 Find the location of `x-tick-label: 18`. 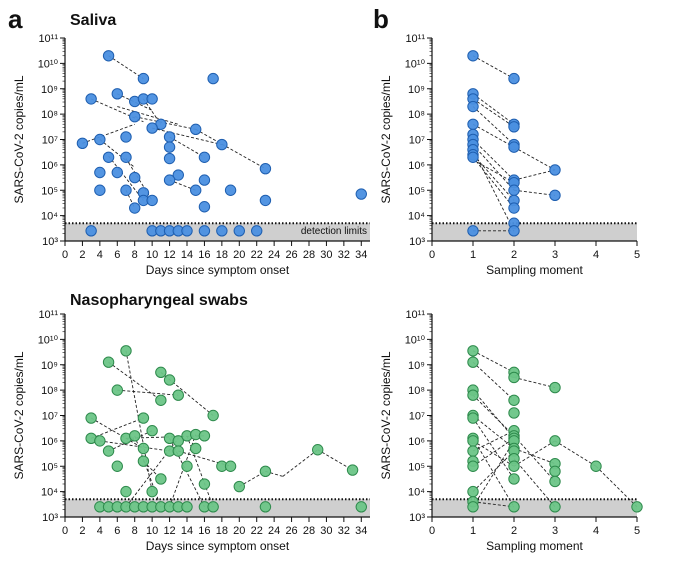

x-tick-label: 18 is located at coordinates (222, 531).